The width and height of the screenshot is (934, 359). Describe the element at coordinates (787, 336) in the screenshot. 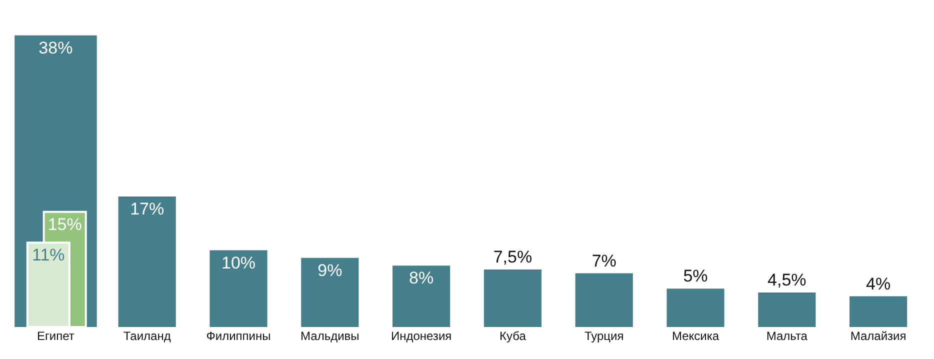

I see `x-tick-label: Мальта` at that location.